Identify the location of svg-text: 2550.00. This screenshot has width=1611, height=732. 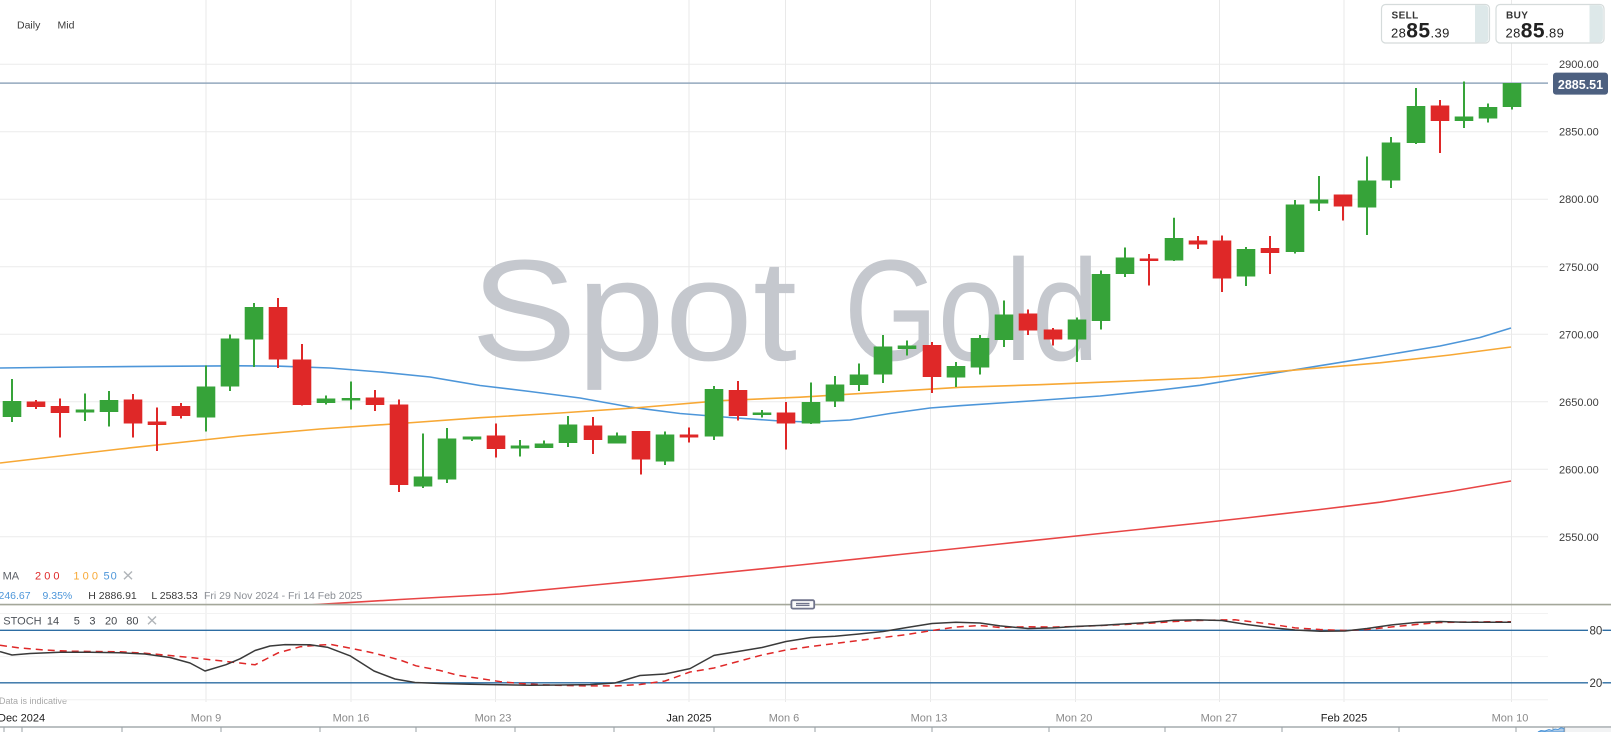
(1579, 538).